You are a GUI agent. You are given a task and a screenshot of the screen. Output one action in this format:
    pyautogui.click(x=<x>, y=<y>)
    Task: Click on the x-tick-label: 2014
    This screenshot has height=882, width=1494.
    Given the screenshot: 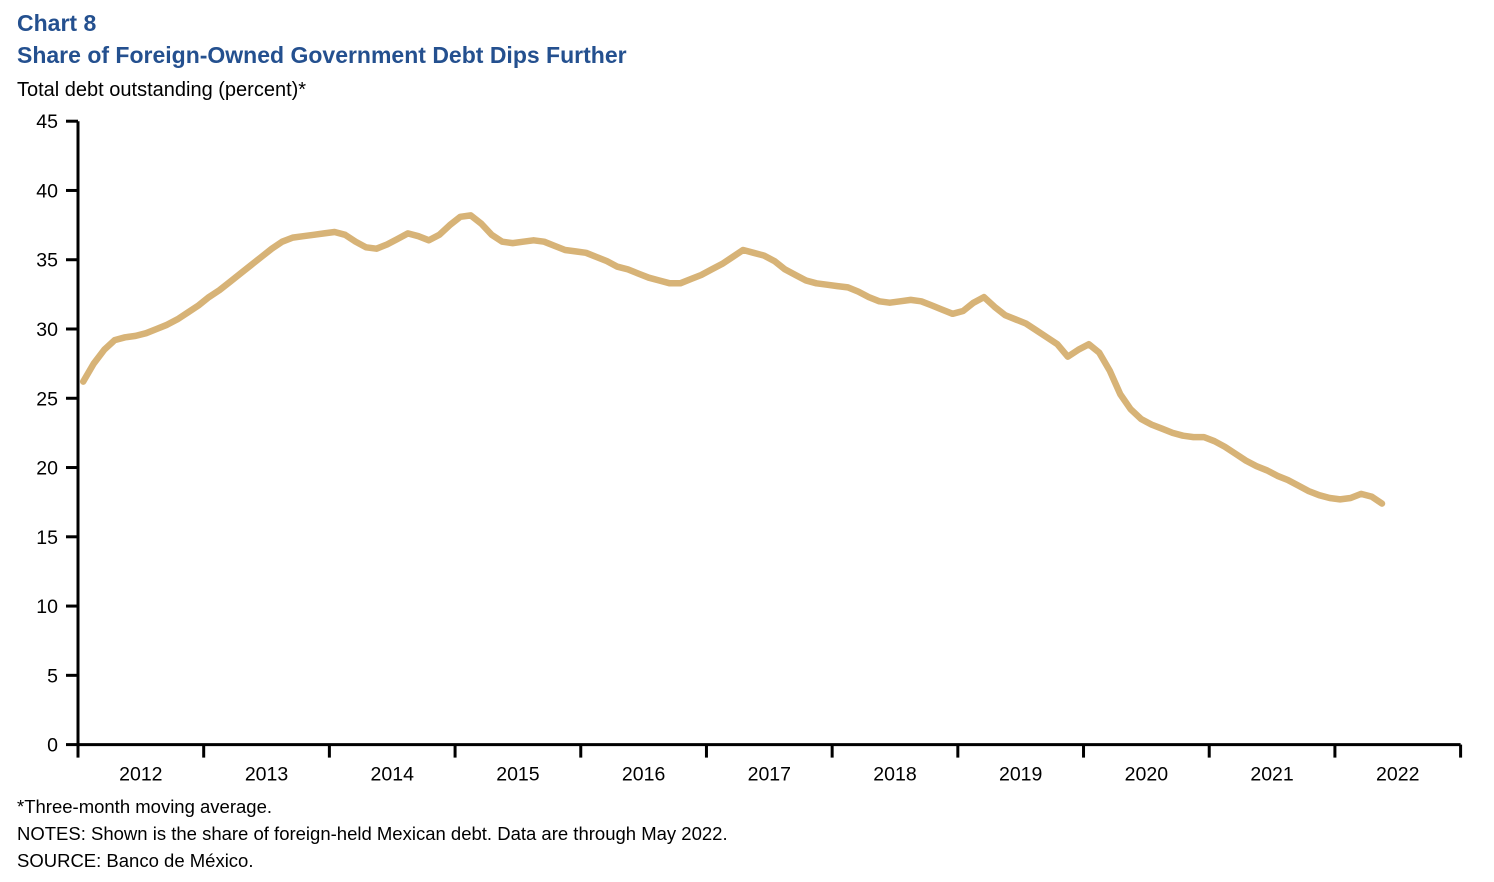 What is the action you would take?
    pyautogui.click(x=393, y=775)
    